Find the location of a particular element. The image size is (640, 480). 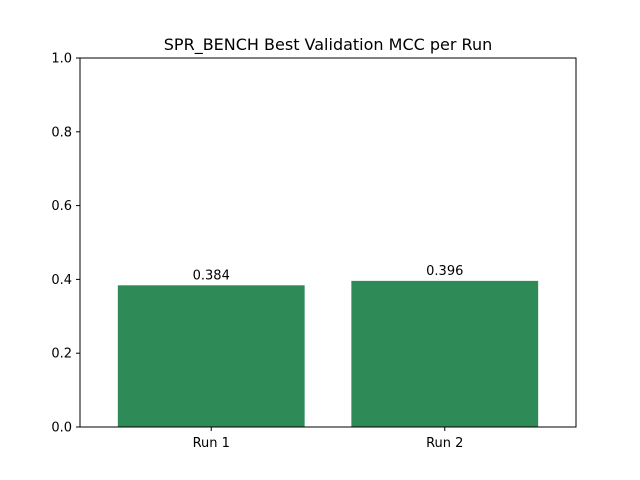

y-tick-label-1: 0.2 is located at coordinates (61, 354).